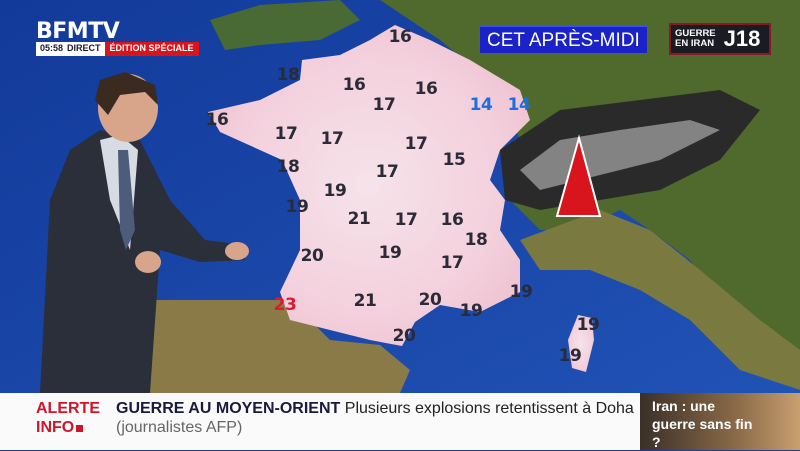 Image resolution: width=800 pixels, height=451 pixels. I want to click on square-icon, so click(80, 428).